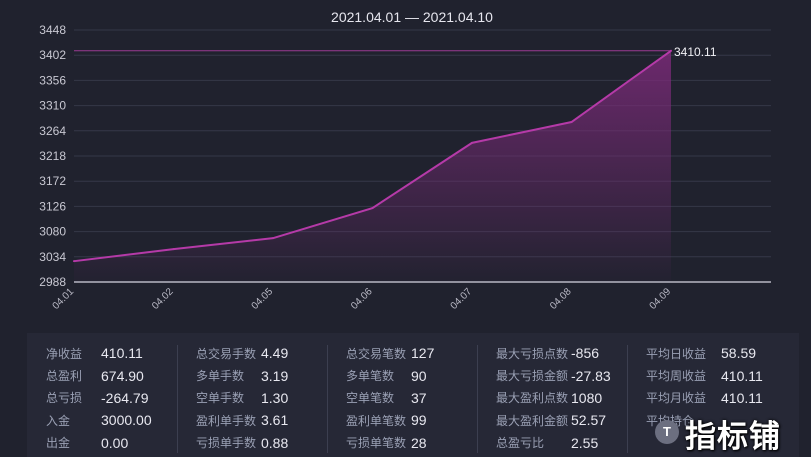 The height and width of the screenshot is (457, 811). I want to click on stat-label: 入金, so click(58, 420).